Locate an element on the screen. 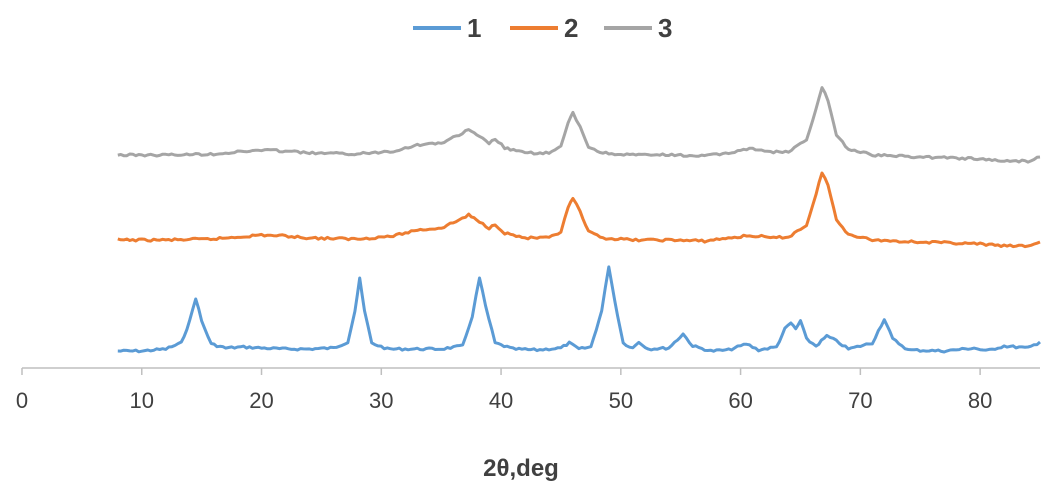 This screenshot has width=1042, height=486. x-tick-label: 70 is located at coordinates (860, 400).